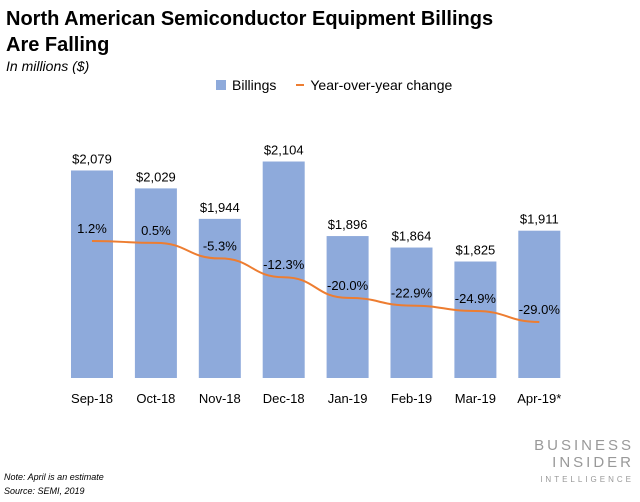 This screenshot has width=640, height=502. Describe the element at coordinates (221, 85) in the screenshot. I see `legend-swatch-billings` at that location.